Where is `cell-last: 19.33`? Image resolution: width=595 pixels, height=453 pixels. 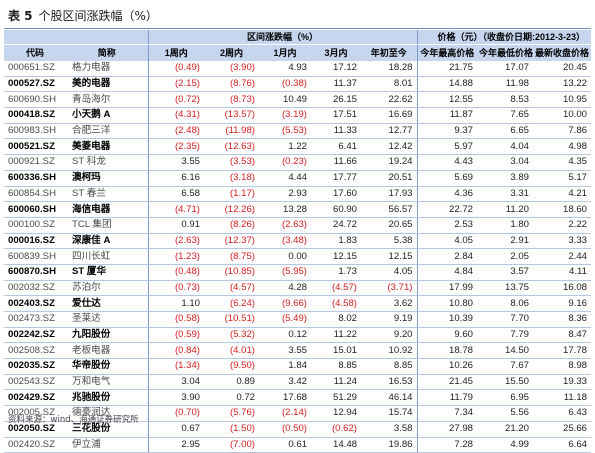
cell-last: 19.33 is located at coordinates (562, 382).